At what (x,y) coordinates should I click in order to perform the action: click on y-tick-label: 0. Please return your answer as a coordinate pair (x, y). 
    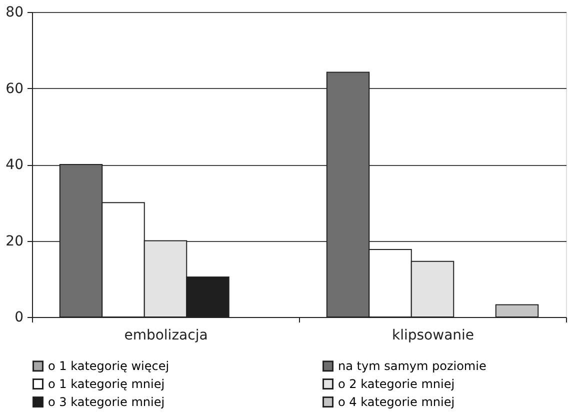
    Looking at the image, I should click on (19, 318).